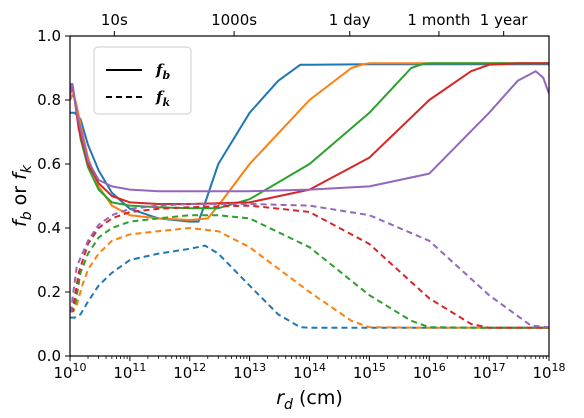  I want to click on y-tick-label: 1.0, so click(49, 36).